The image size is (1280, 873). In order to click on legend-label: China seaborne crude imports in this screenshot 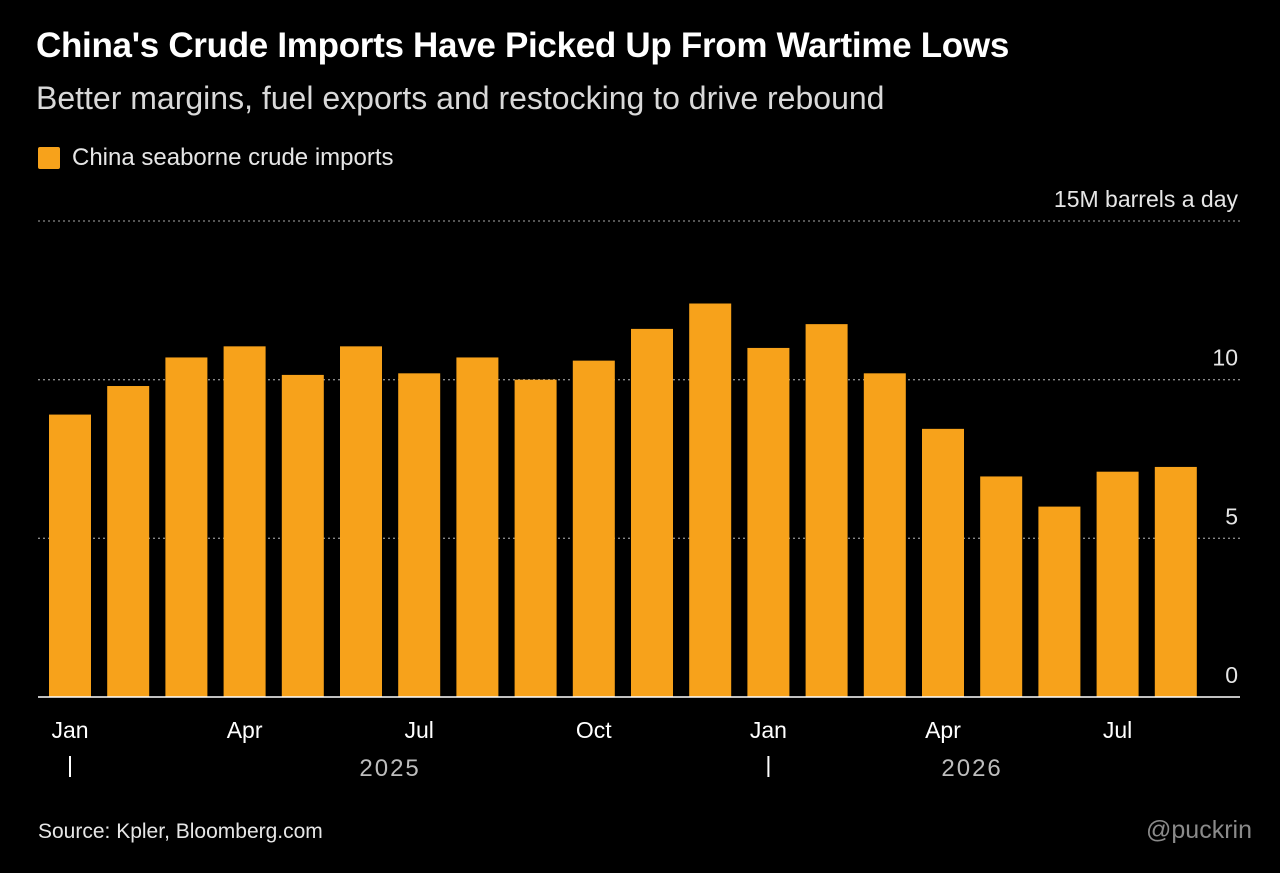, I will do `click(233, 157)`.